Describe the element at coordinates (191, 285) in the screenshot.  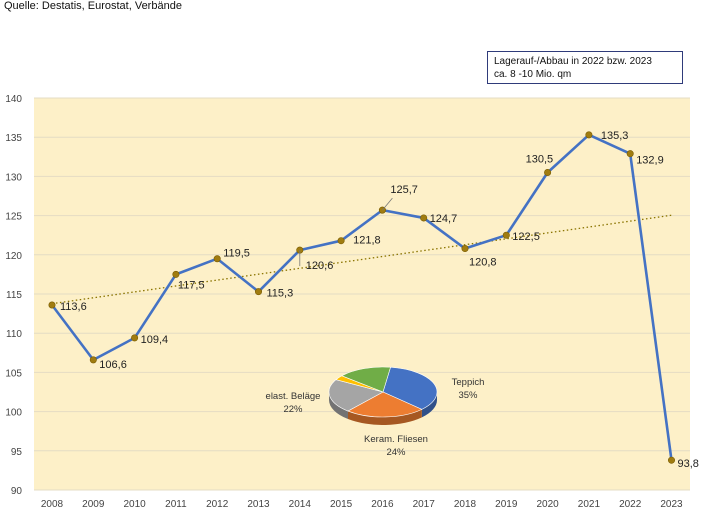
I see `data-label: 117,5` at that location.